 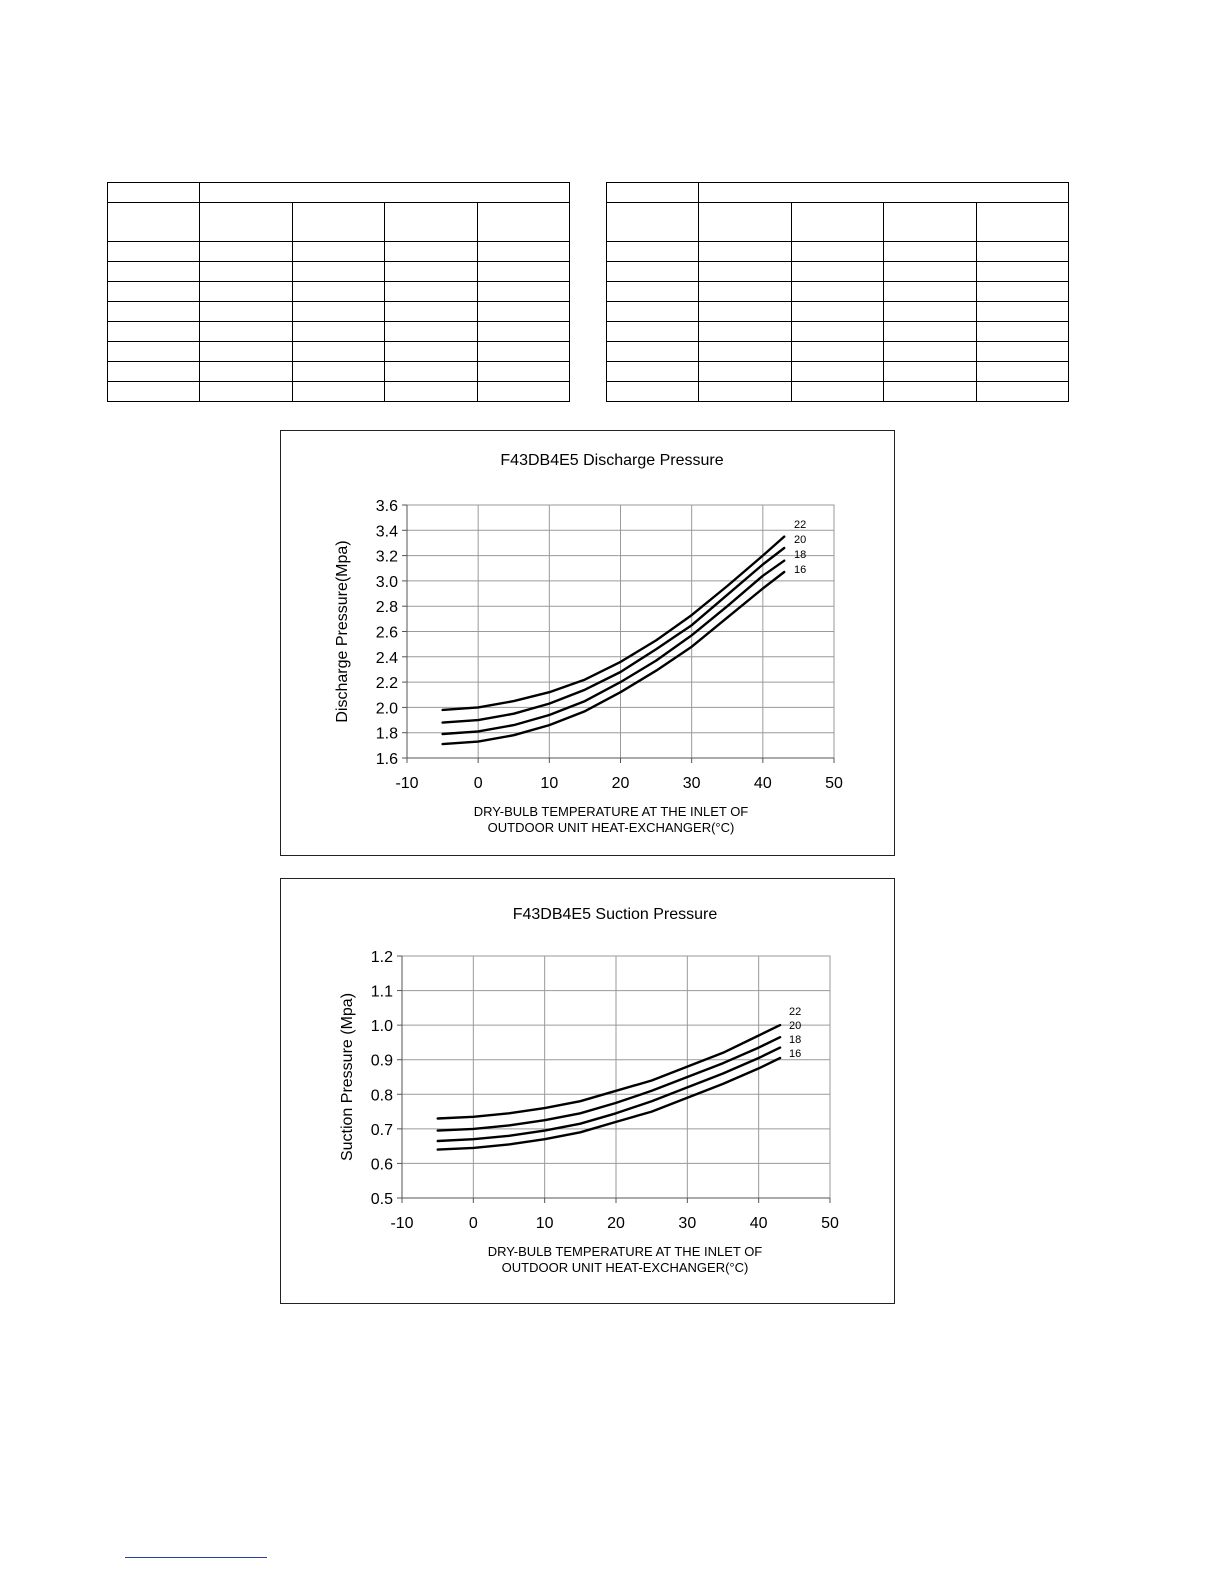 I want to click on y-tick-label: 2.6, so click(x=387, y=633).